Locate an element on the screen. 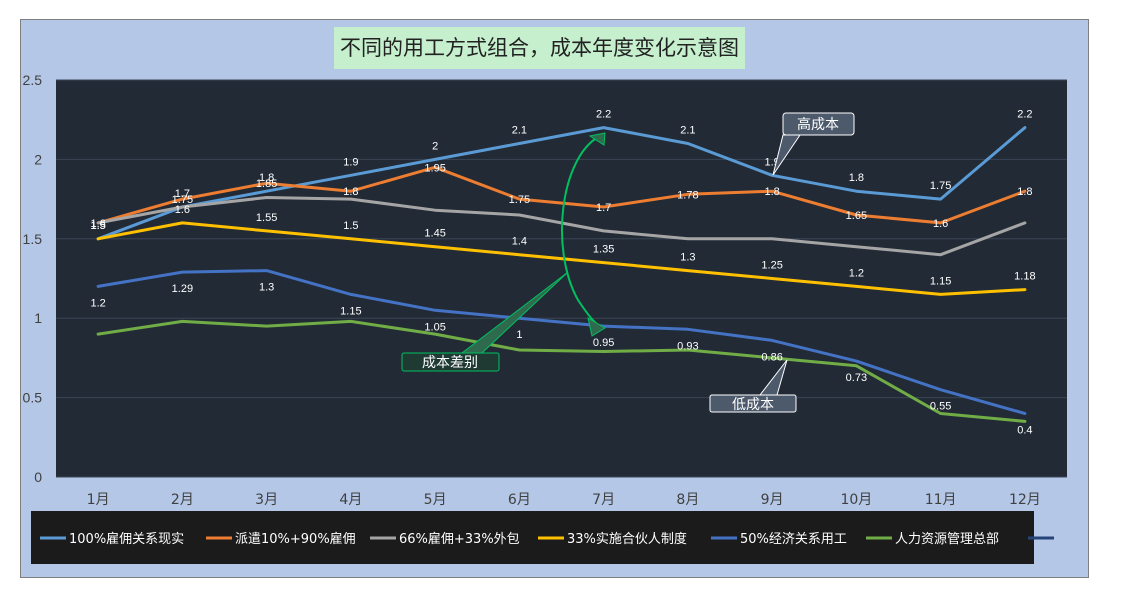 The height and width of the screenshot is (599, 1123). data-label: 0.55 is located at coordinates (940, 407).